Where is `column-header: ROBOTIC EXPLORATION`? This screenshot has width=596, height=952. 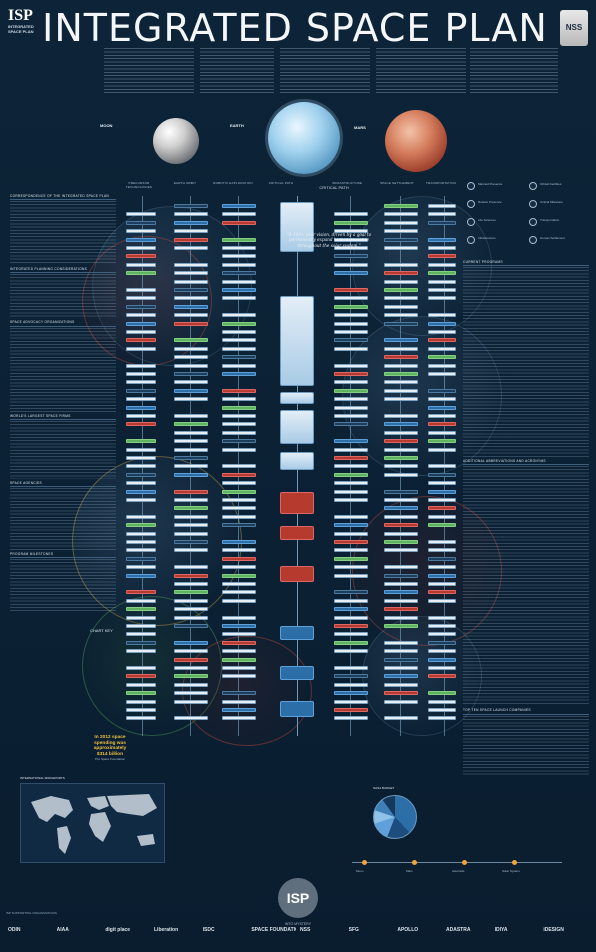
column-header: ROBOTIC EXPLORATION is located at coordinates (233, 183).